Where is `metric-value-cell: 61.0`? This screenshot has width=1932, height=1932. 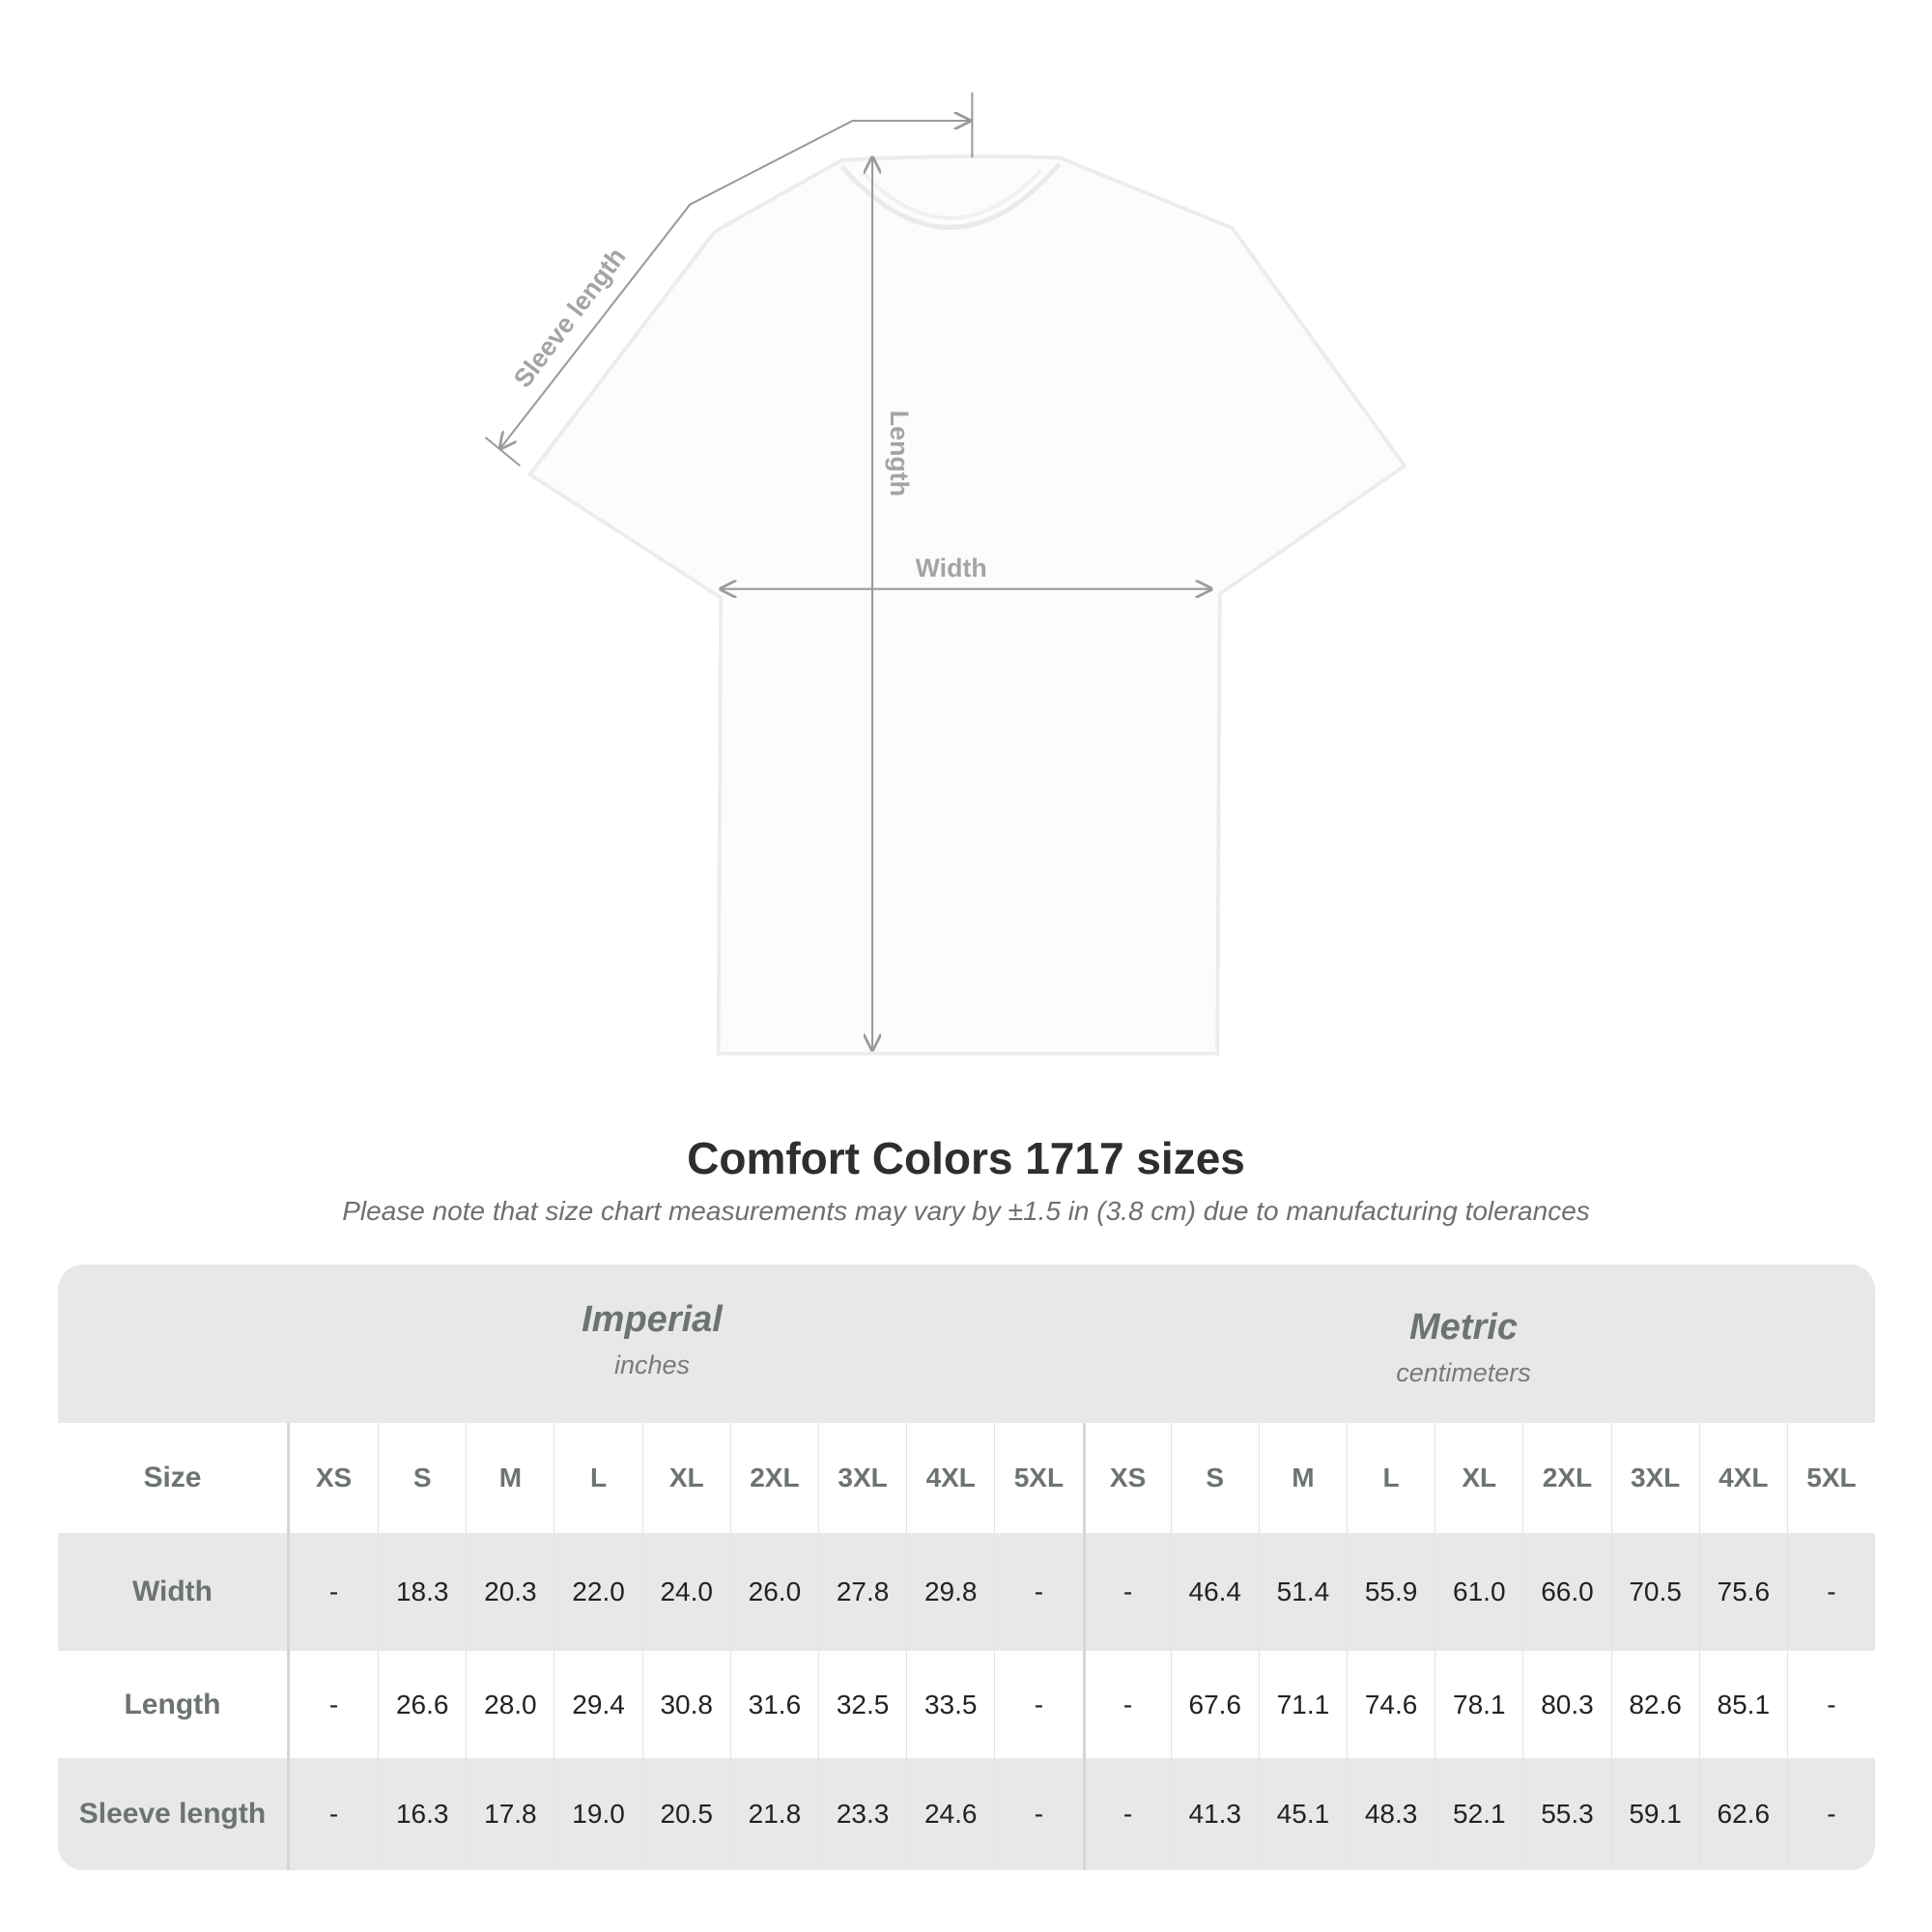
metric-value-cell: 61.0 is located at coordinates (1478, 1592).